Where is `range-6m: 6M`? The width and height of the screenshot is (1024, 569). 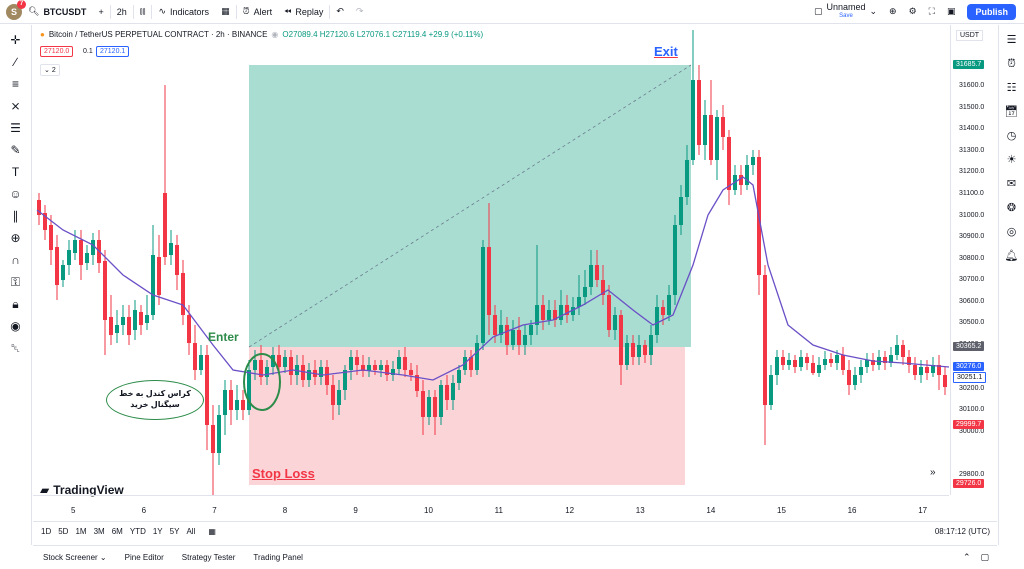
range-6m: 6M is located at coordinates (117, 531).